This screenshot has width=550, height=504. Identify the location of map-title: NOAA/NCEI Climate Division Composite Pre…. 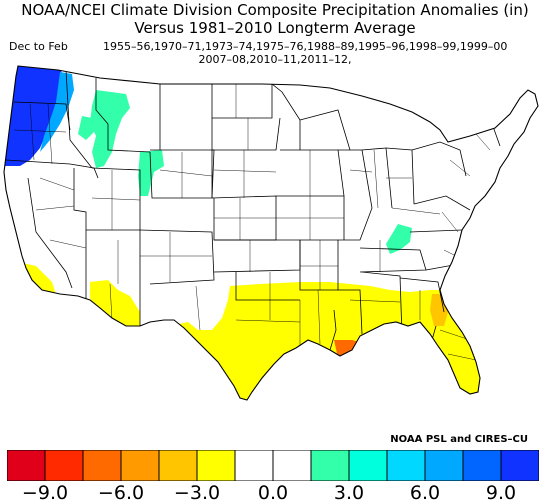
(275, 10).